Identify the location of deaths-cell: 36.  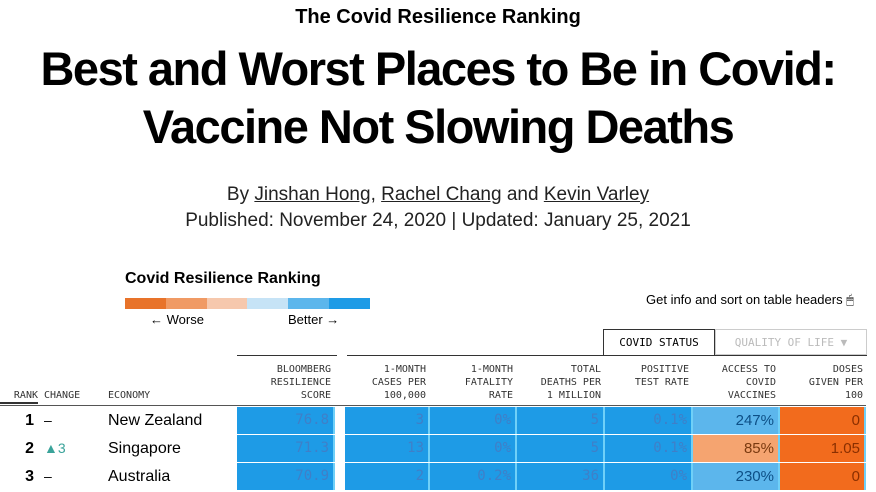
(561, 476).